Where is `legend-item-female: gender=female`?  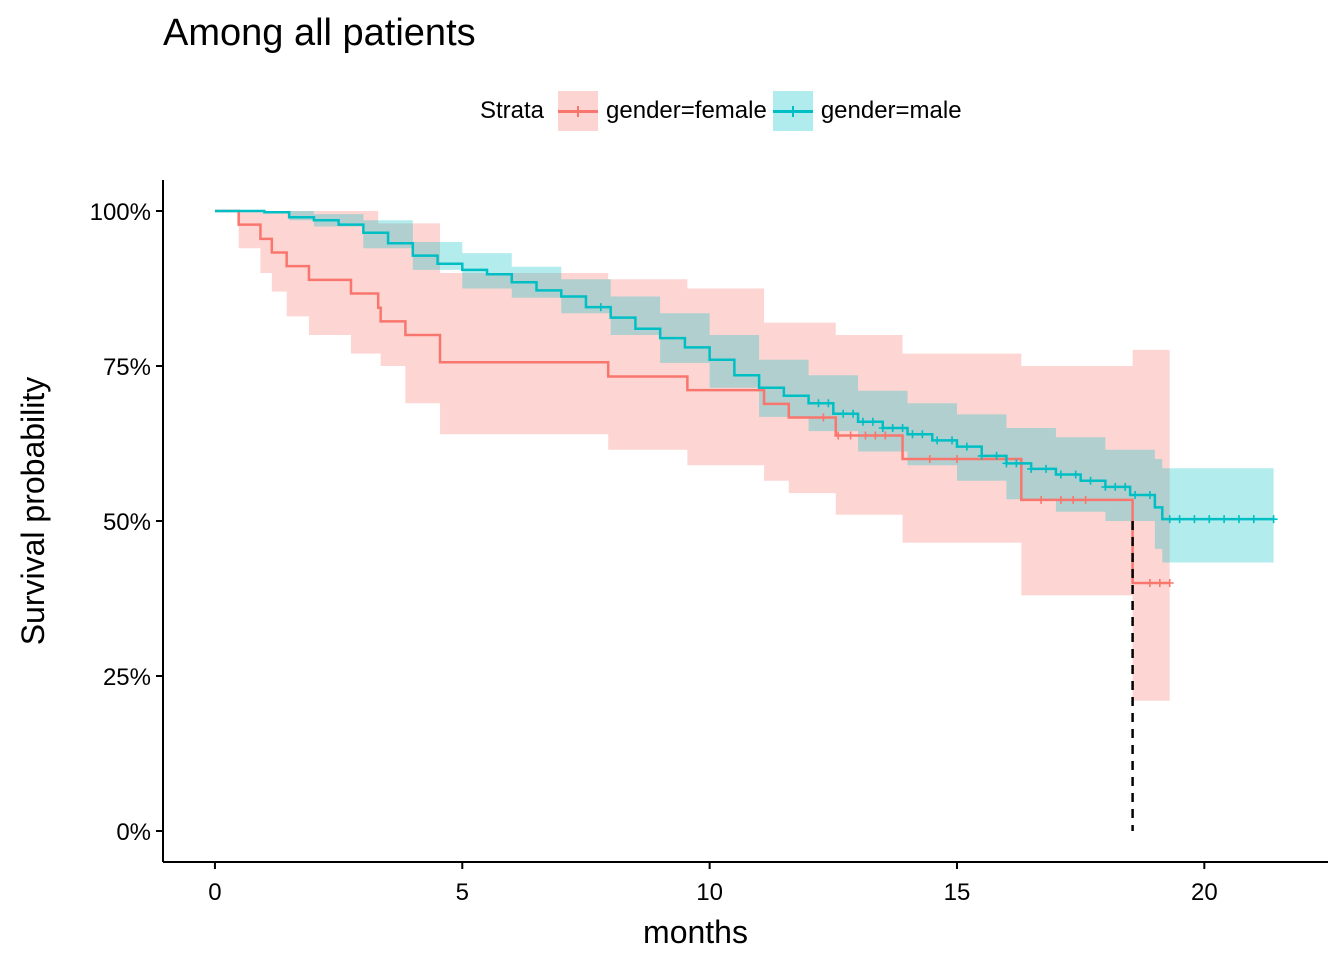 legend-item-female: gender=female is located at coordinates (662, 111).